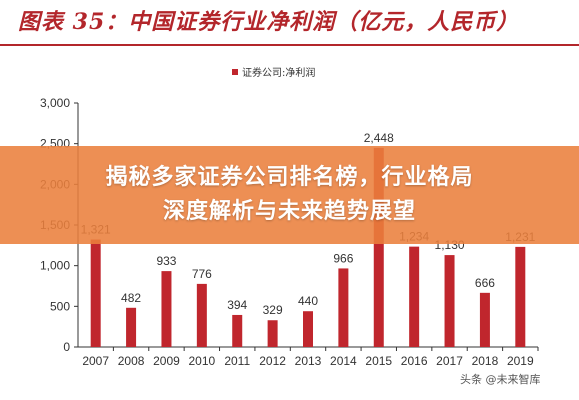 The image size is (579, 400). Describe the element at coordinates (520, 361) in the screenshot. I see `x-tick-label: 2019` at that location.